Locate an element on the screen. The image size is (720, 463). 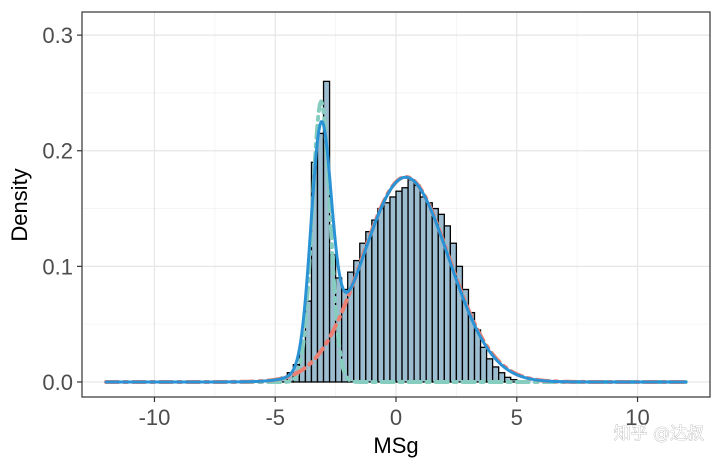
y-tick-label: 0.0 is located at coordinates (57, 382).